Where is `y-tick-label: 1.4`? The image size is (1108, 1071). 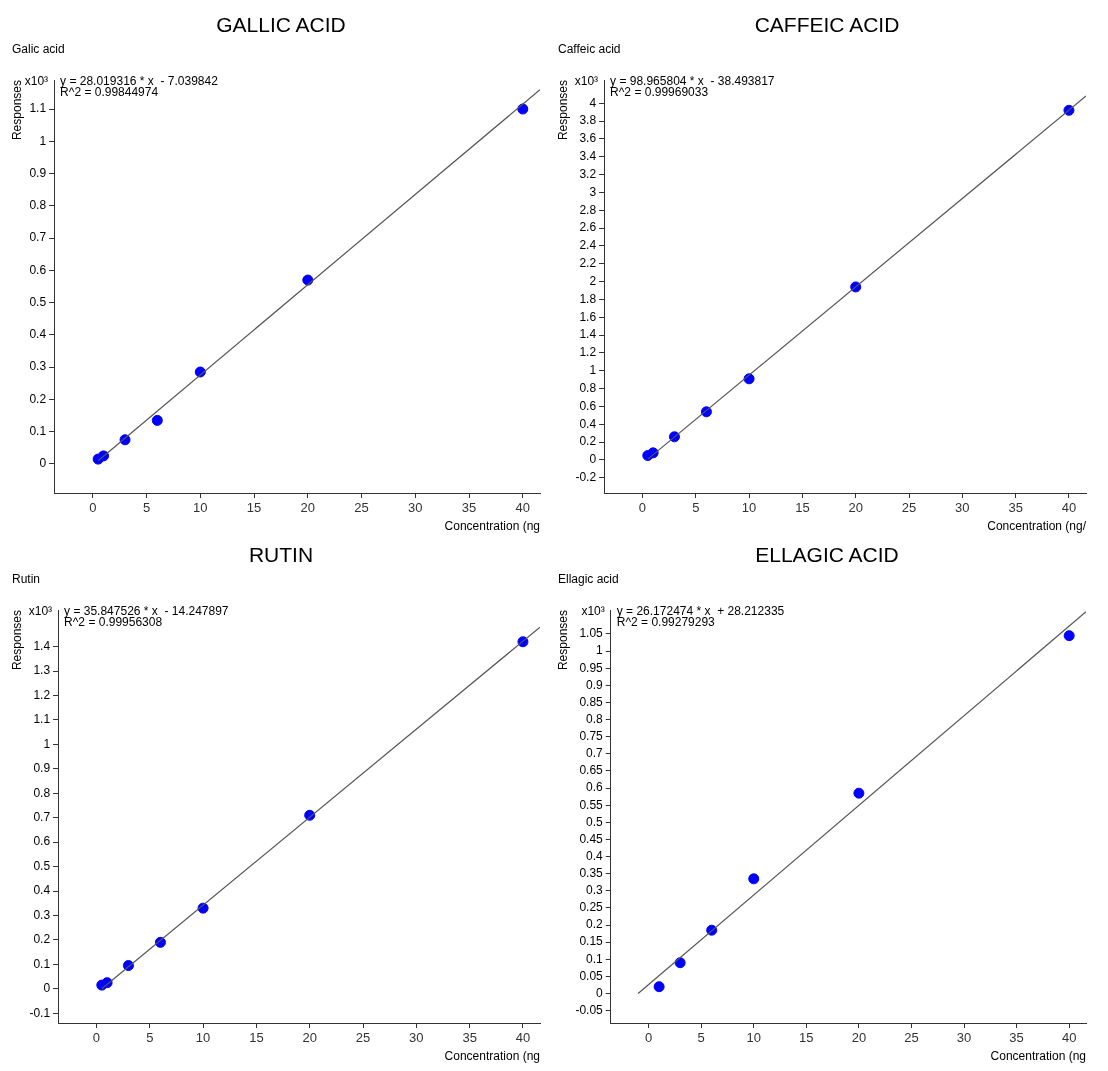 y-tick-label: 1.4 is located at coordinates (588, 334).